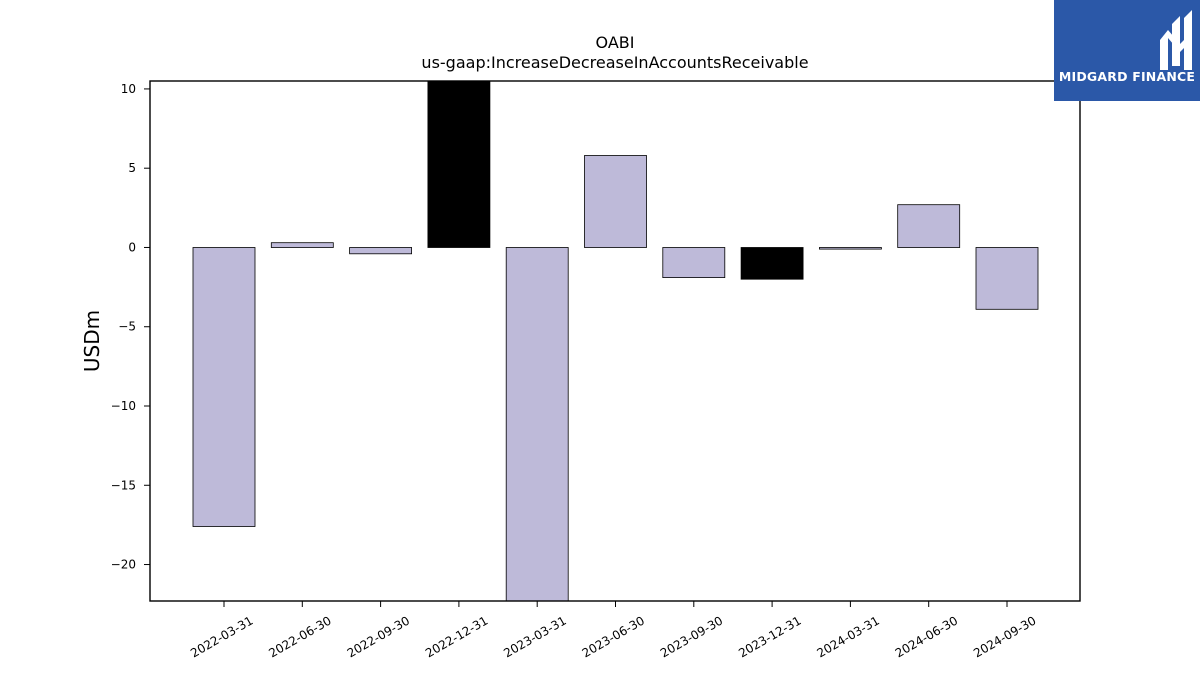  Describe the element at coordinates (1127, 50) in the screenshot. I see `brand-logo: MIDGARD FINANCE` at that location.